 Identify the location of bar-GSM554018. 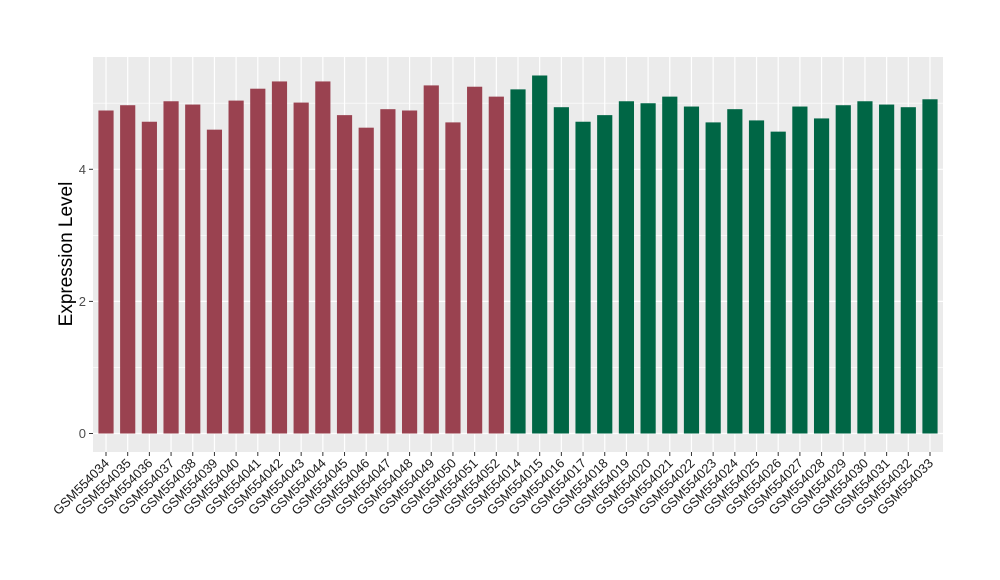
(605, 274).